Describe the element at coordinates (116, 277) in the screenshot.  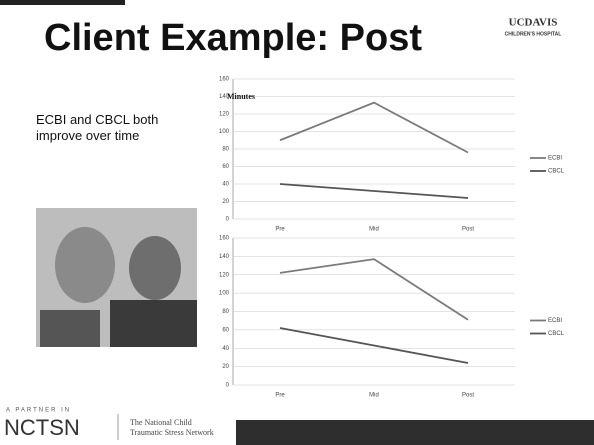
I see `photo` at that location.